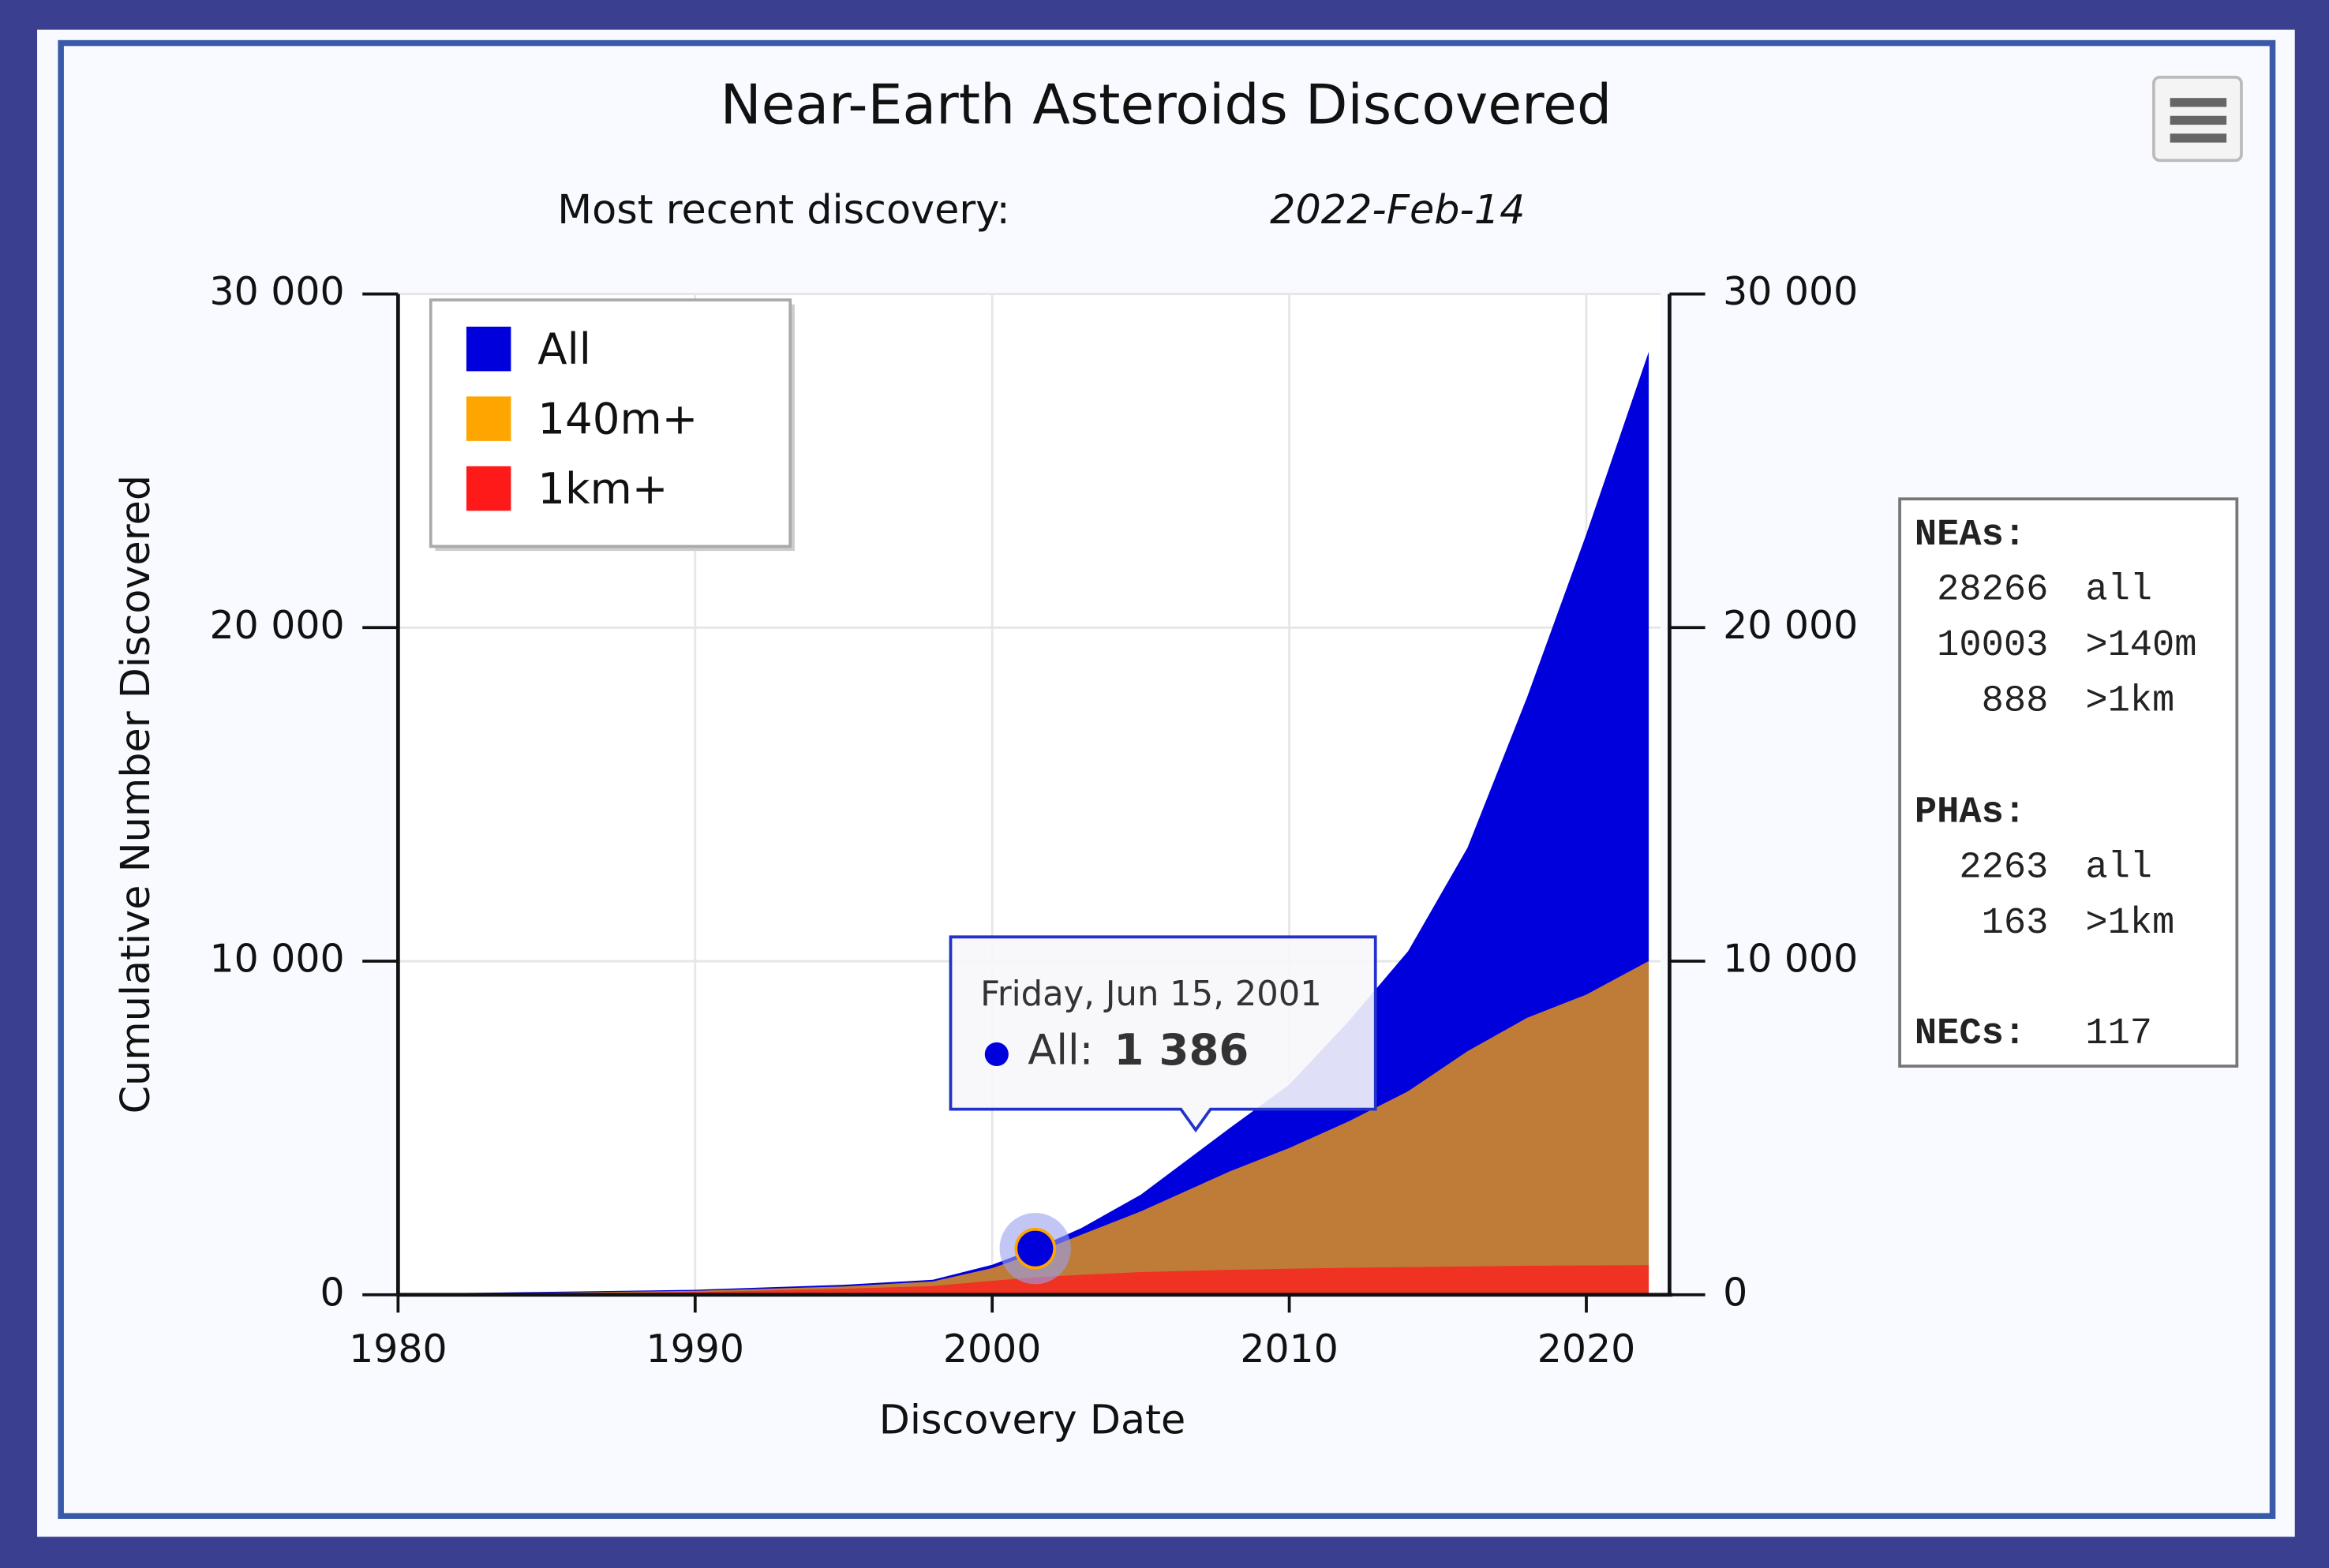  I want to click on y2-tick-label: 10 000, so click(1790, 960).